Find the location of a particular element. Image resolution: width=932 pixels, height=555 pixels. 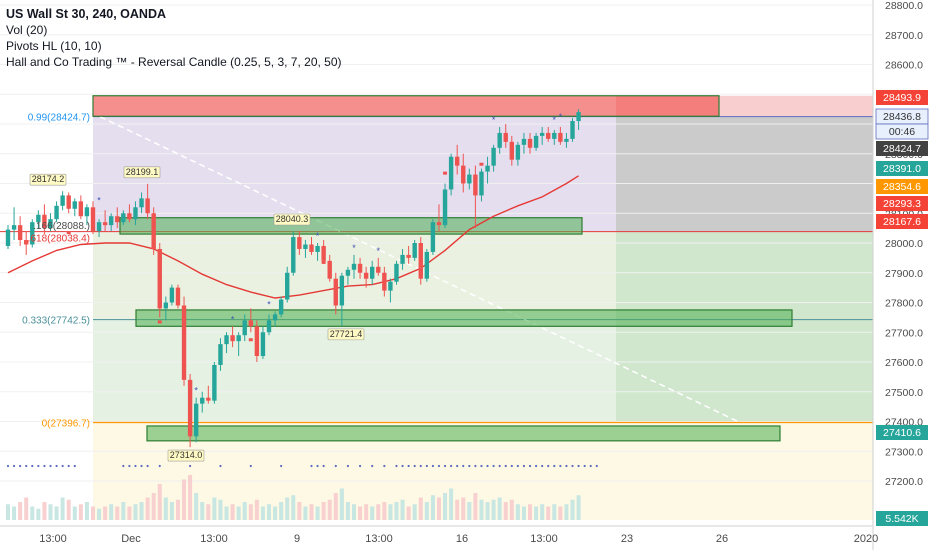

price-badge-text: 28493.9 is located at coordinates (902, 98).